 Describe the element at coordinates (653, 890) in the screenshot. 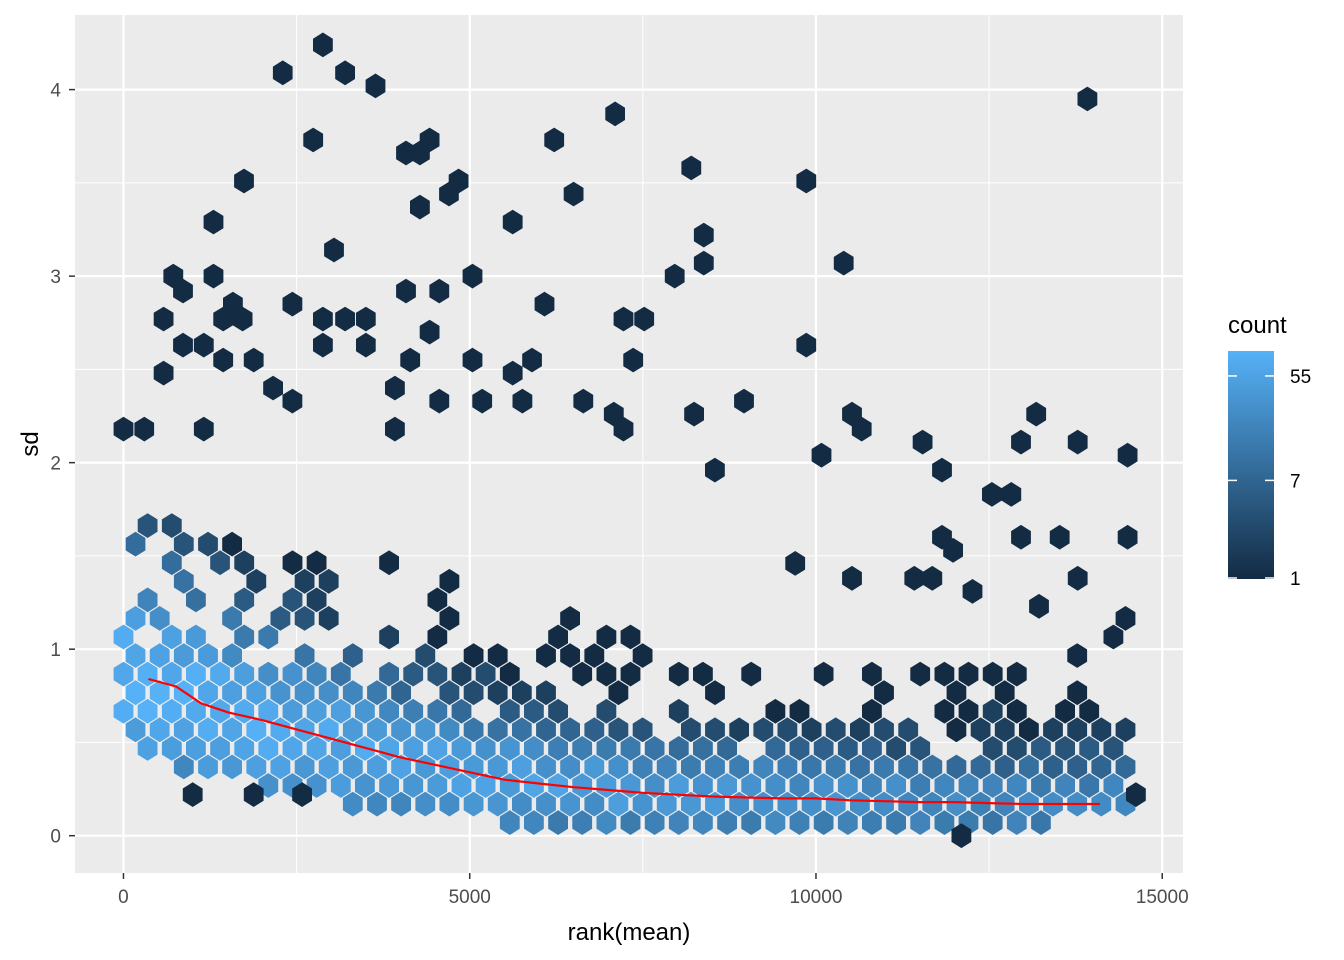

I see `x-axis: 0 5000 10000 15000` at that location.